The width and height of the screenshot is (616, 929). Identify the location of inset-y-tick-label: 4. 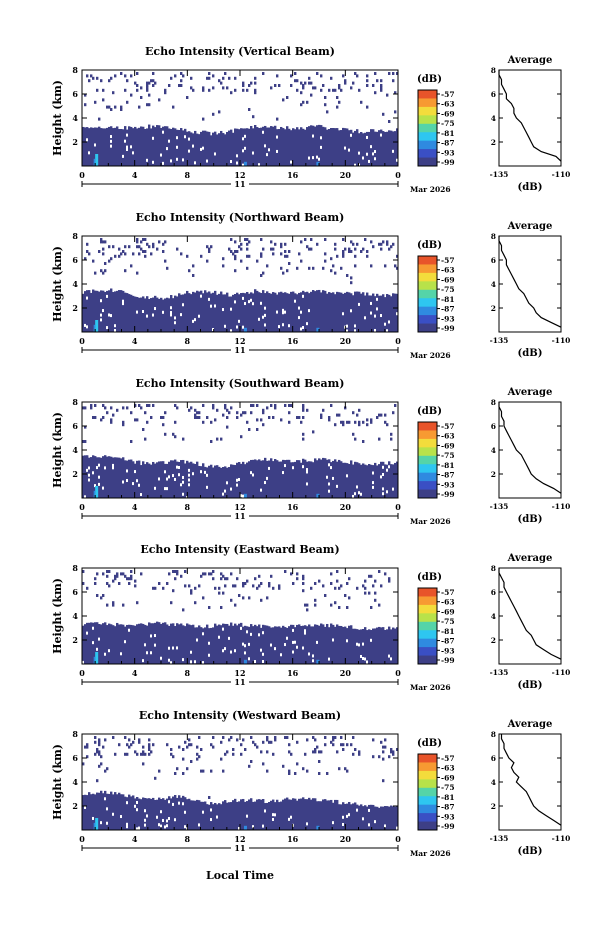
(493, 782).